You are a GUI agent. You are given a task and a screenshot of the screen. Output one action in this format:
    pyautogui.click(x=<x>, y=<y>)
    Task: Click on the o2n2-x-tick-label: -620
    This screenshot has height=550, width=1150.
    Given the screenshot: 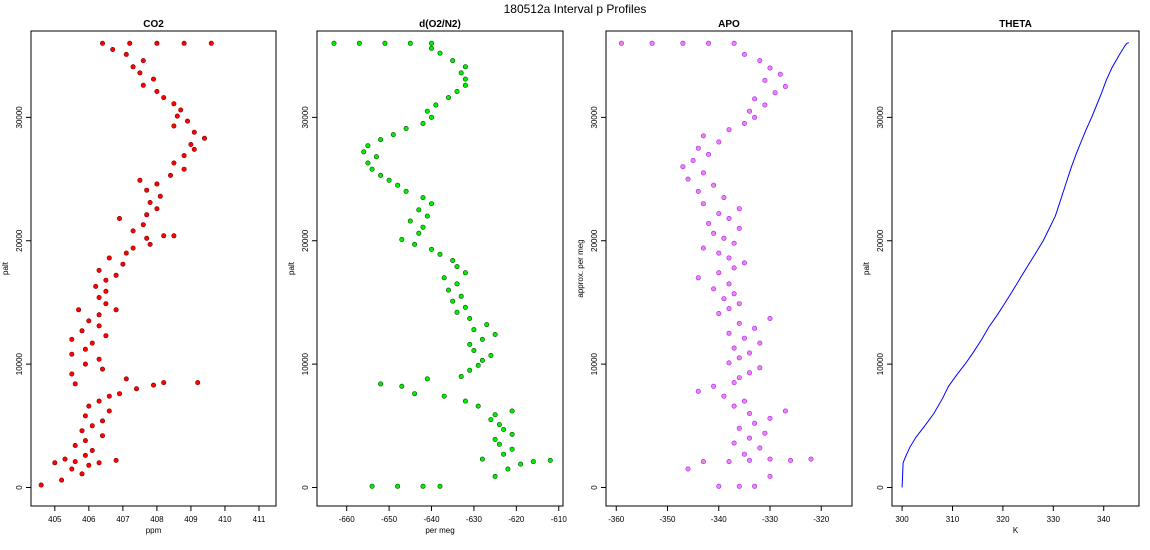 What is the action you would take?
    pyautogui.click(x=516, y=519)
    